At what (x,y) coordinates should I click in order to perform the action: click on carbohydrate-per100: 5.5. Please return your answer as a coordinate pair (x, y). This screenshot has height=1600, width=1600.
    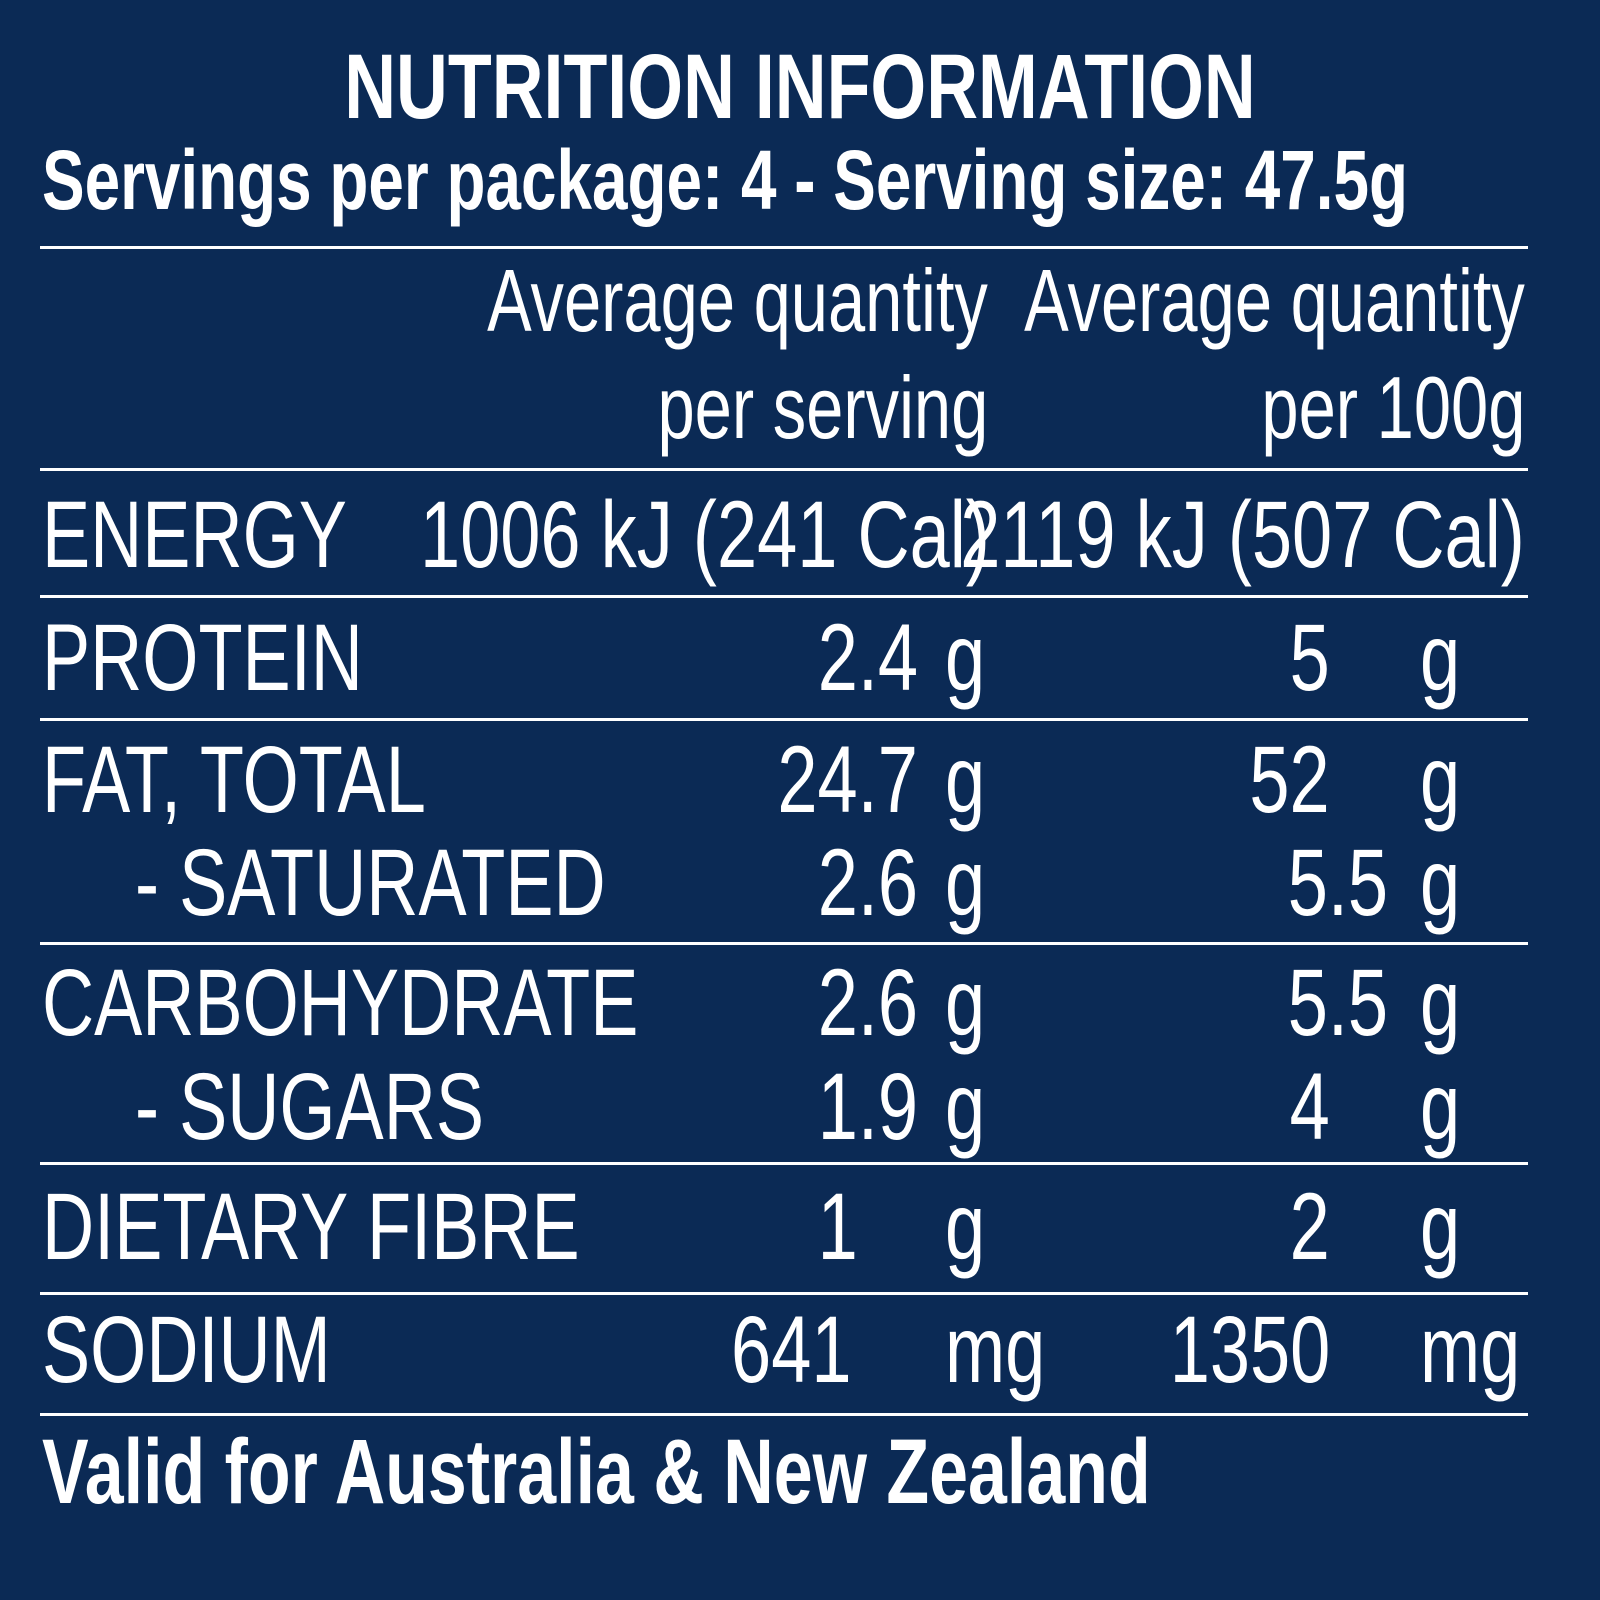
    Looking at the image, I should click on (1337, 1003).